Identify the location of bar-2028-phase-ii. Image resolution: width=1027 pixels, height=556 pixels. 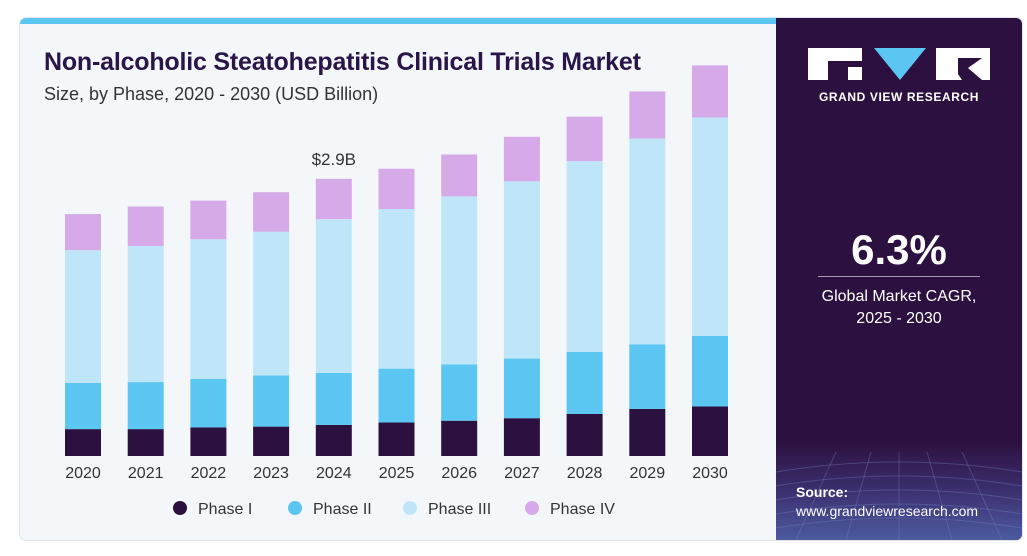
(584, 382).